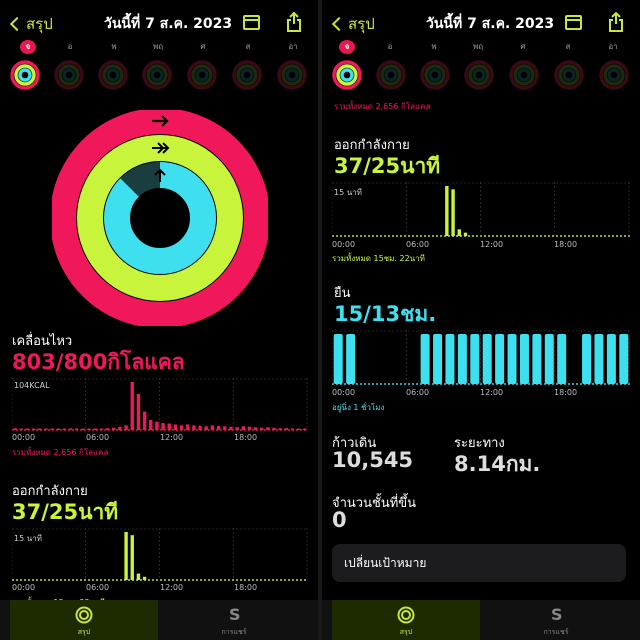 The image size is (640, 640). I want to click on exercise-value: 37/25นาที, so click(65, 512).